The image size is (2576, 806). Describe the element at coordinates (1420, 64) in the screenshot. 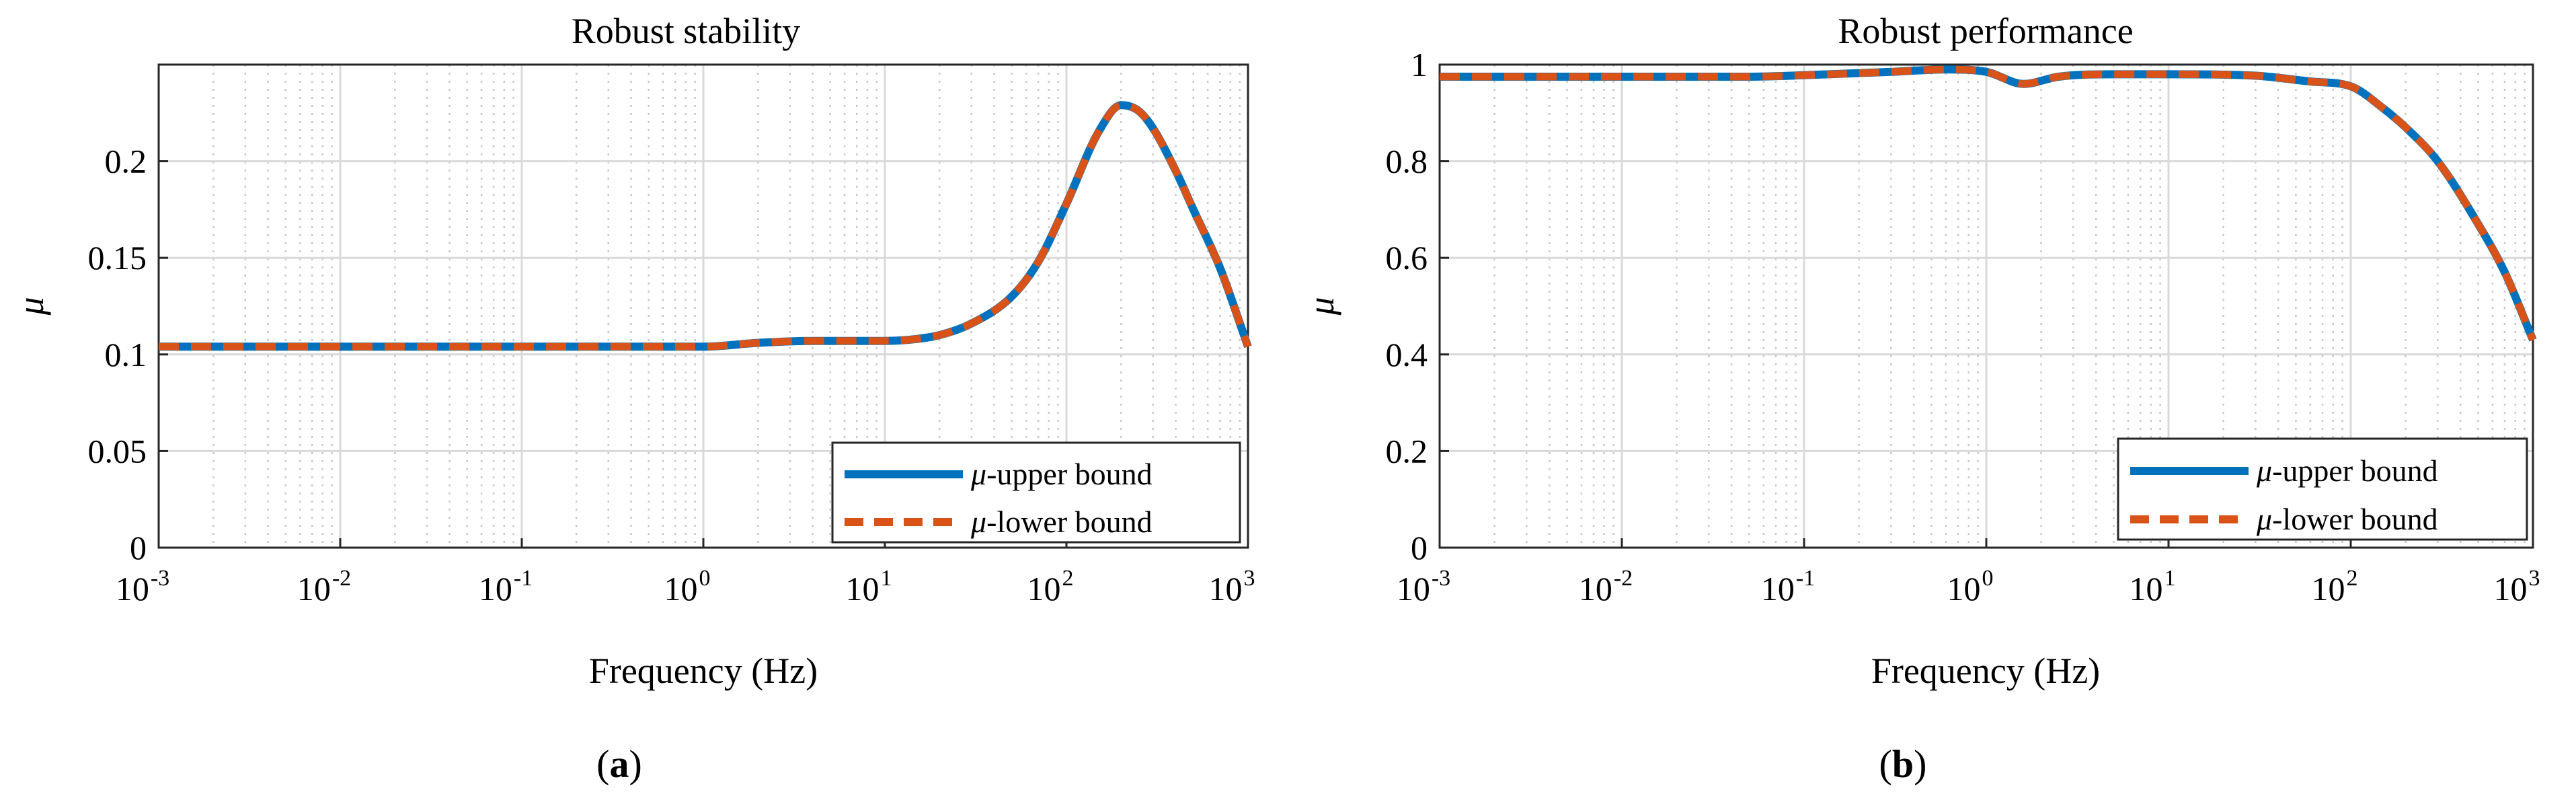

I see `y-tick-label: 1` at that location.